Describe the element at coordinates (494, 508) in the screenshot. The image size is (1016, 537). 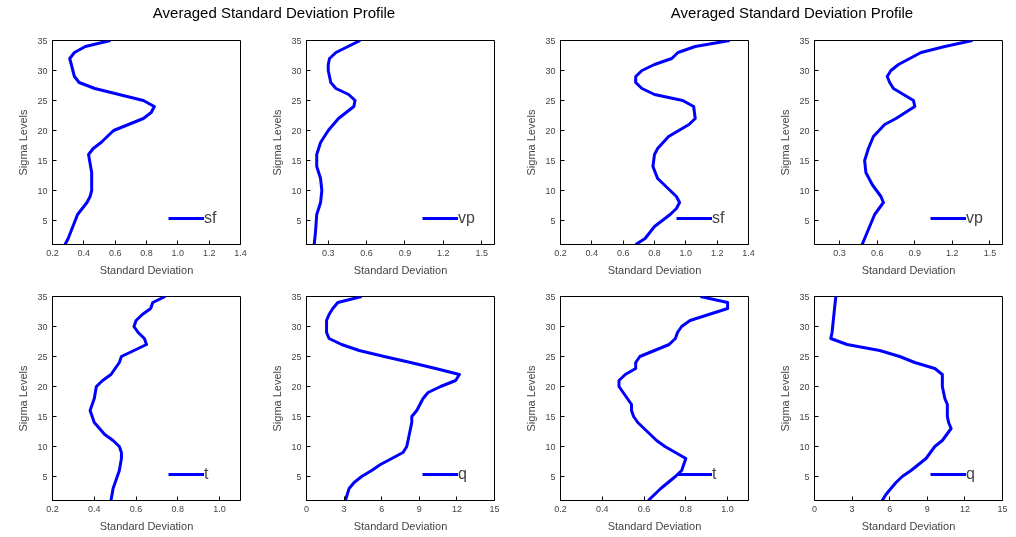
I see `x-tick-label: 15` at that location.